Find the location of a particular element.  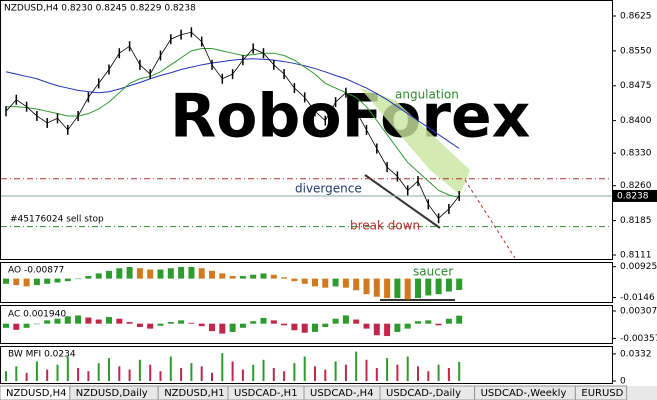

price-label: 0.8111 is located at coordinates (636, 256).